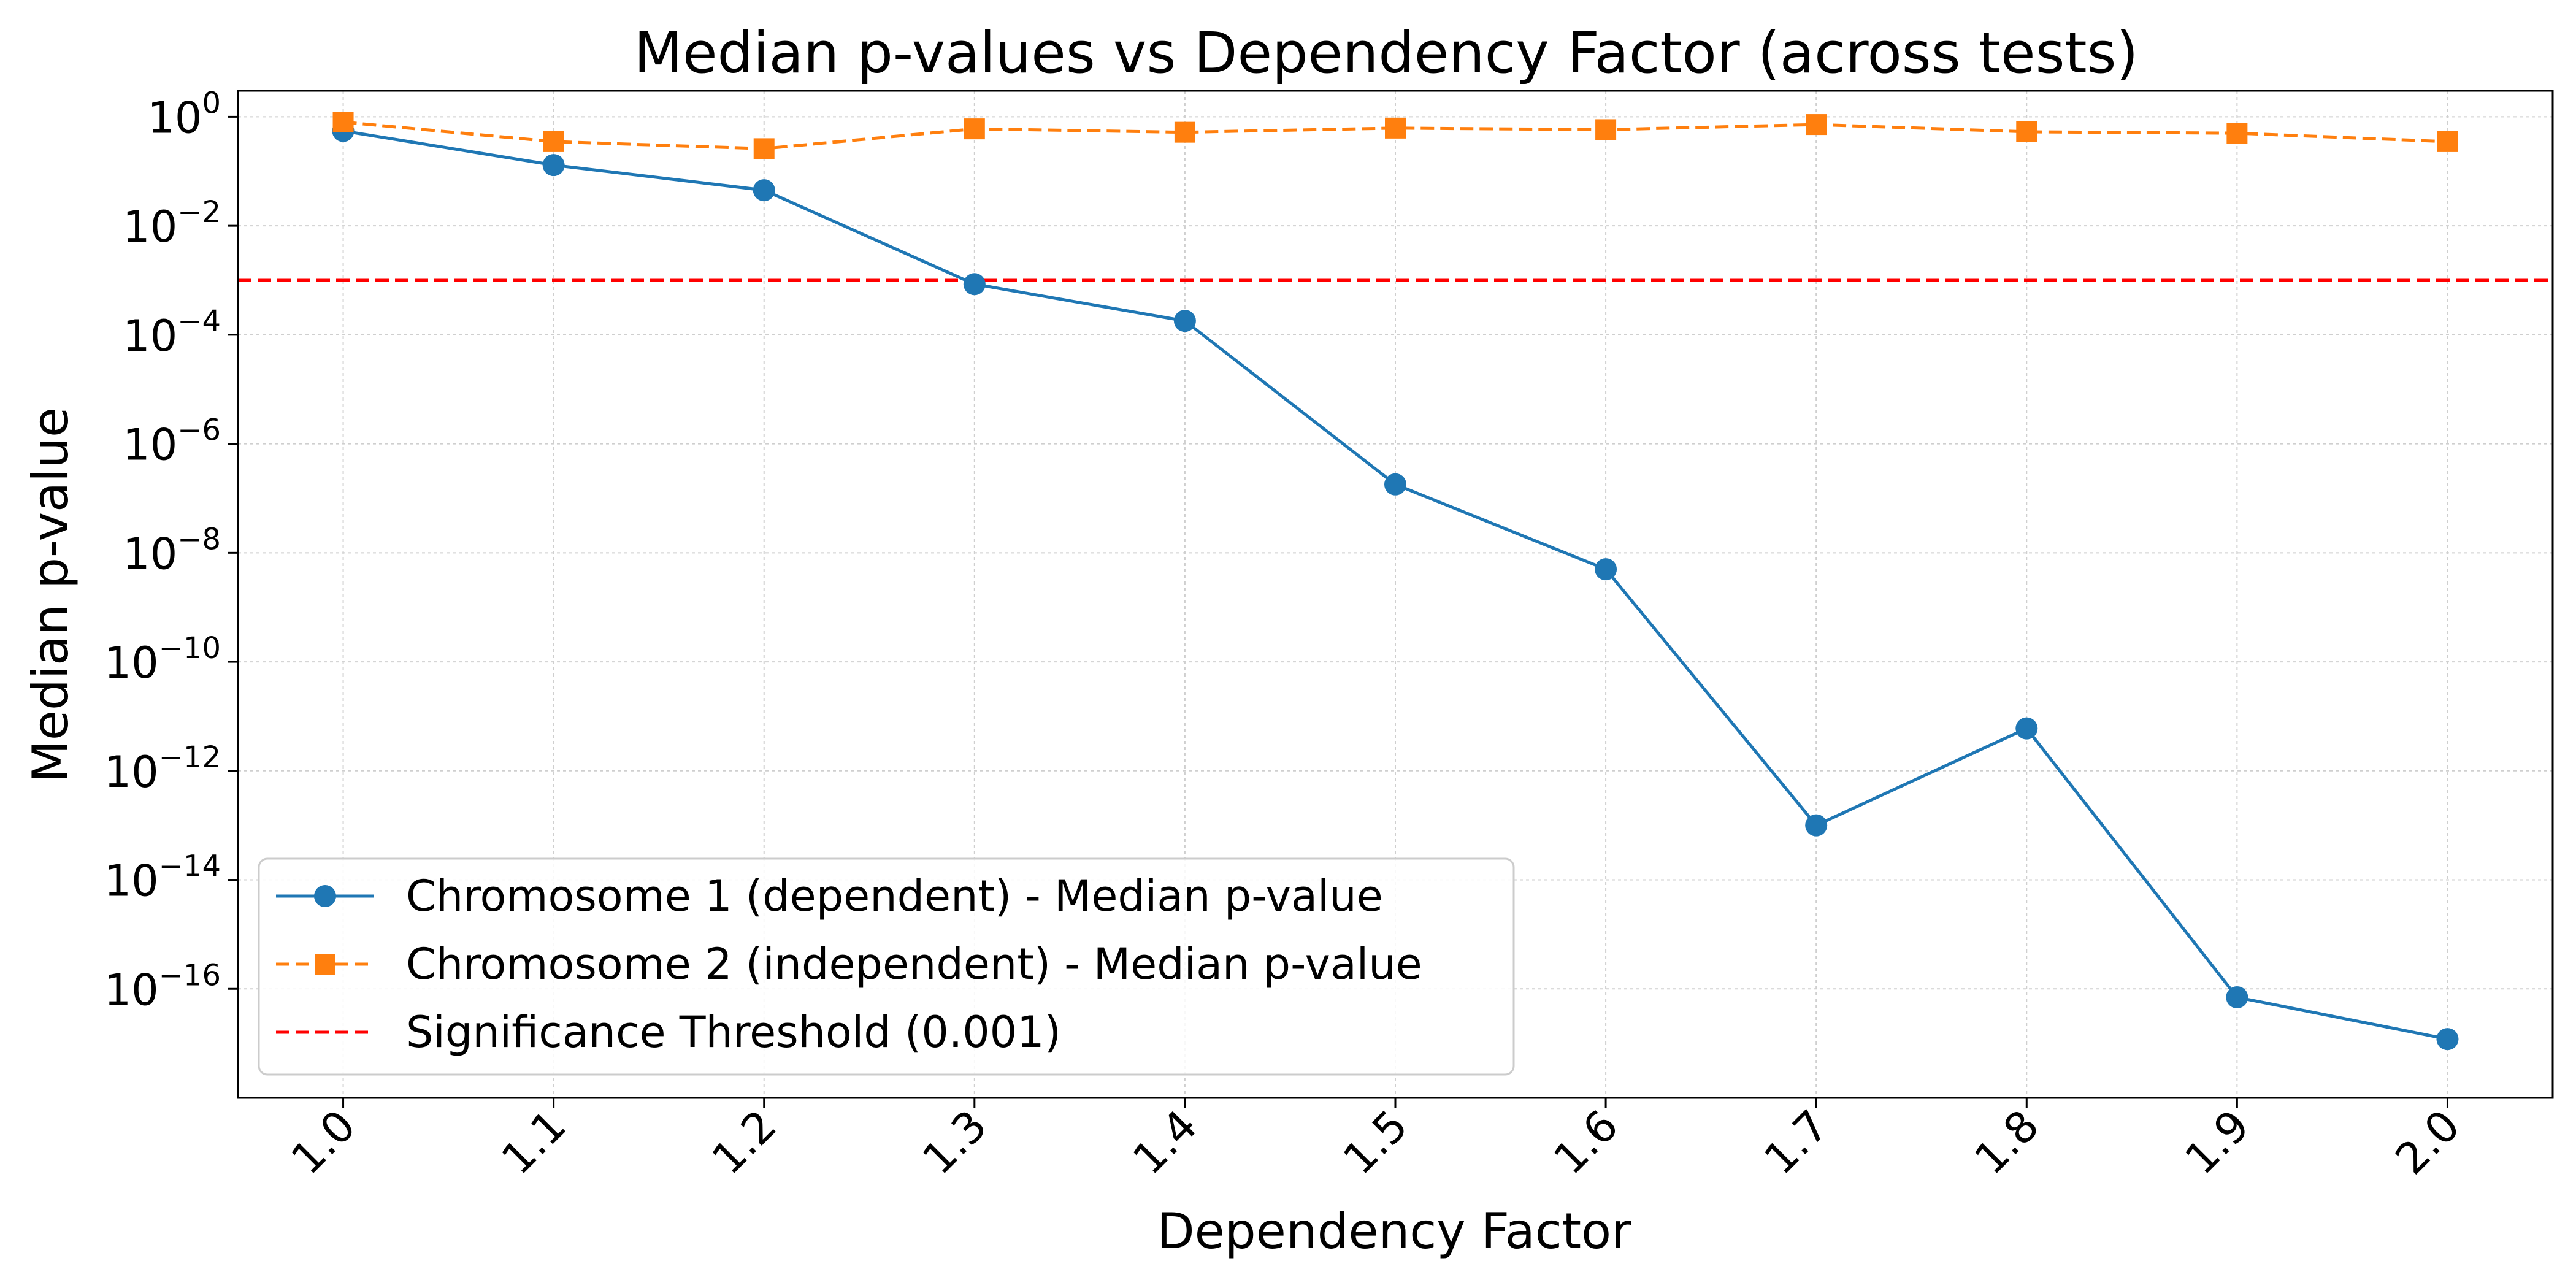 This screenshot has height=1288, width=2576. I want to click on y-axis-label: Median p-value, so click(50, 595).